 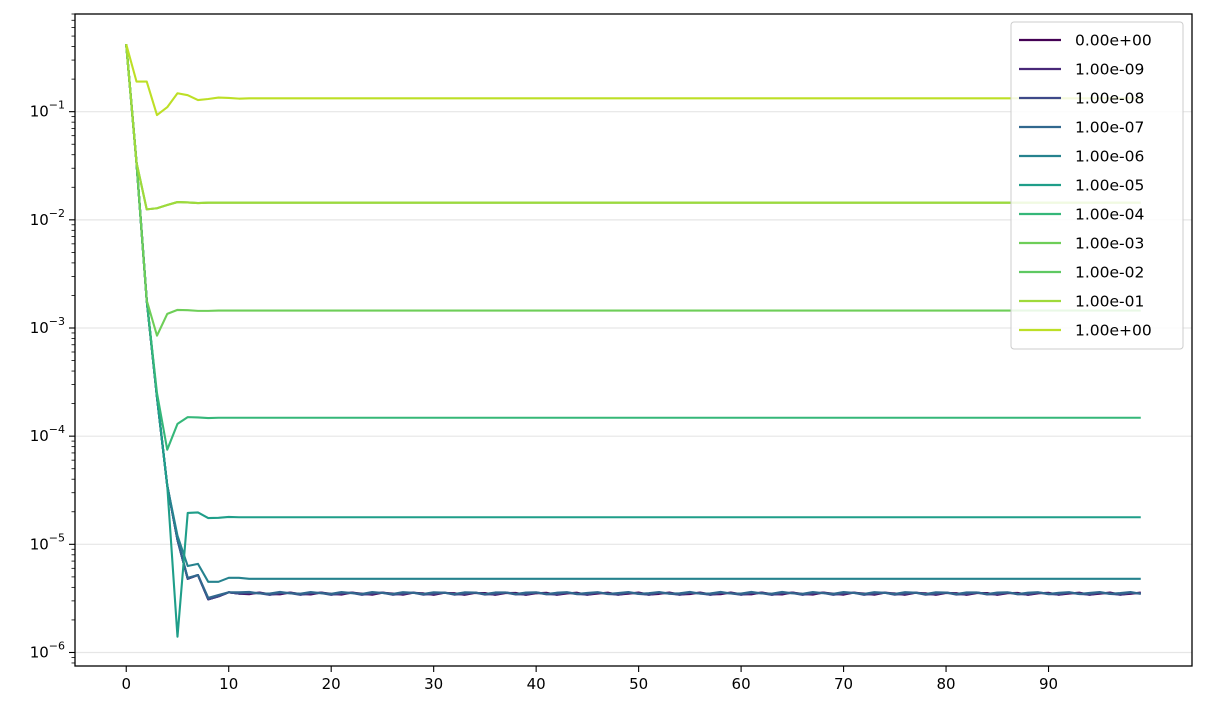 What do you see at coordinates (1113, 41) in the screenshot?
I see `legend-entry-label: 0.00e+00` at bounding box center [1113, 41].